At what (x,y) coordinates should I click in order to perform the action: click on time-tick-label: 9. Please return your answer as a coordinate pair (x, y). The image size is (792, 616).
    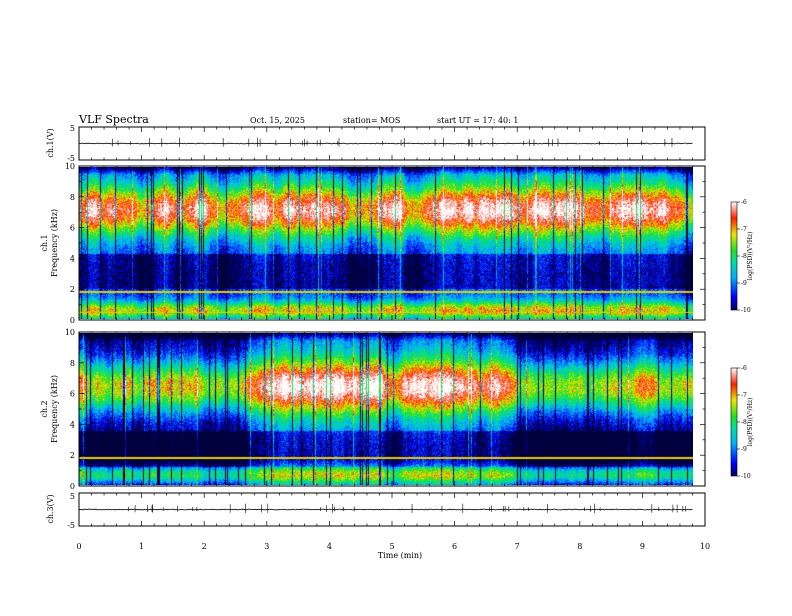
    Looking at the image, I should click on (642, 546).